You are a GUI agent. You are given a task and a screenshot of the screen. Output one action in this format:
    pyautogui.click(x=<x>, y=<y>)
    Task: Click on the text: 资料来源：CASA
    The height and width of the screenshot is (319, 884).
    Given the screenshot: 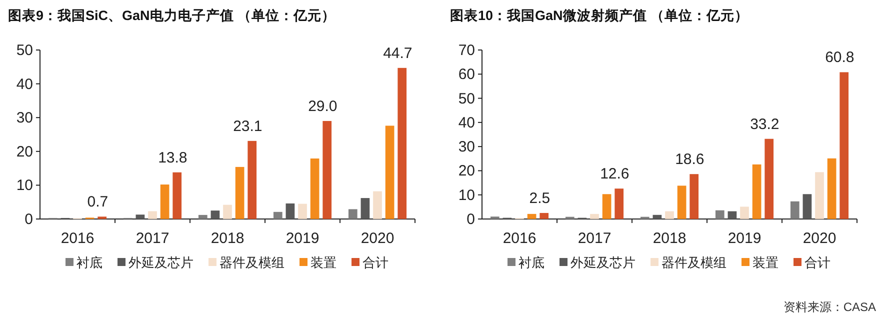 What is the action you would take?
    pyautogui.click(x=829, y=307)
    